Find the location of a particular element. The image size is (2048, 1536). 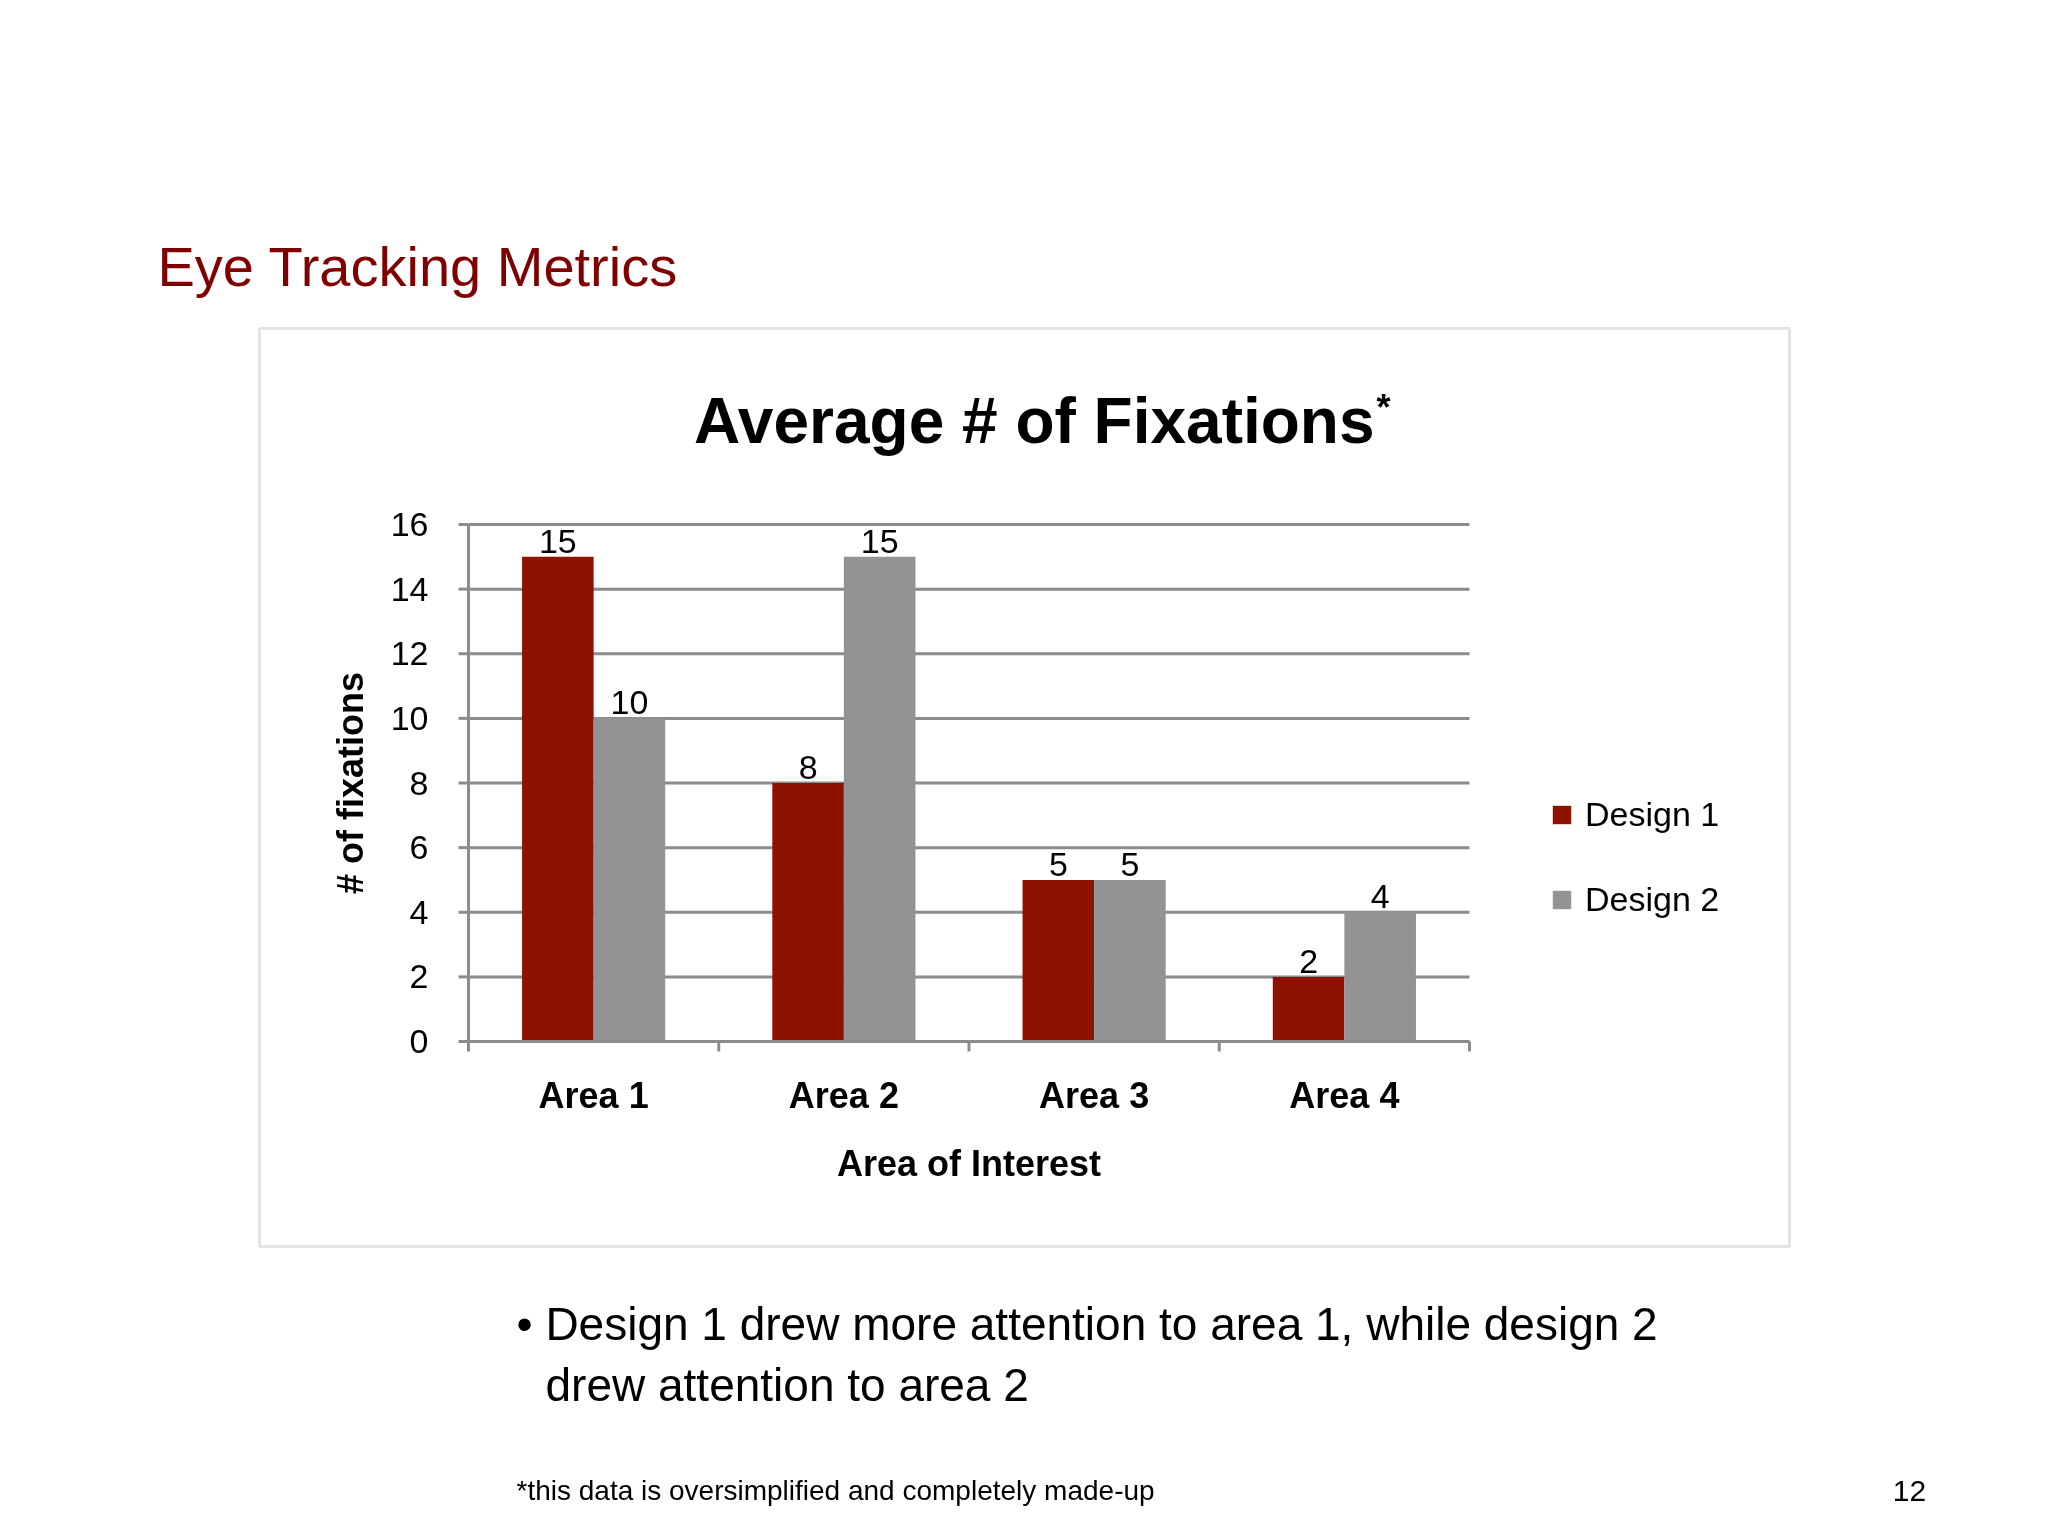

data-label: 4 is located at coordinates (1380, 896).